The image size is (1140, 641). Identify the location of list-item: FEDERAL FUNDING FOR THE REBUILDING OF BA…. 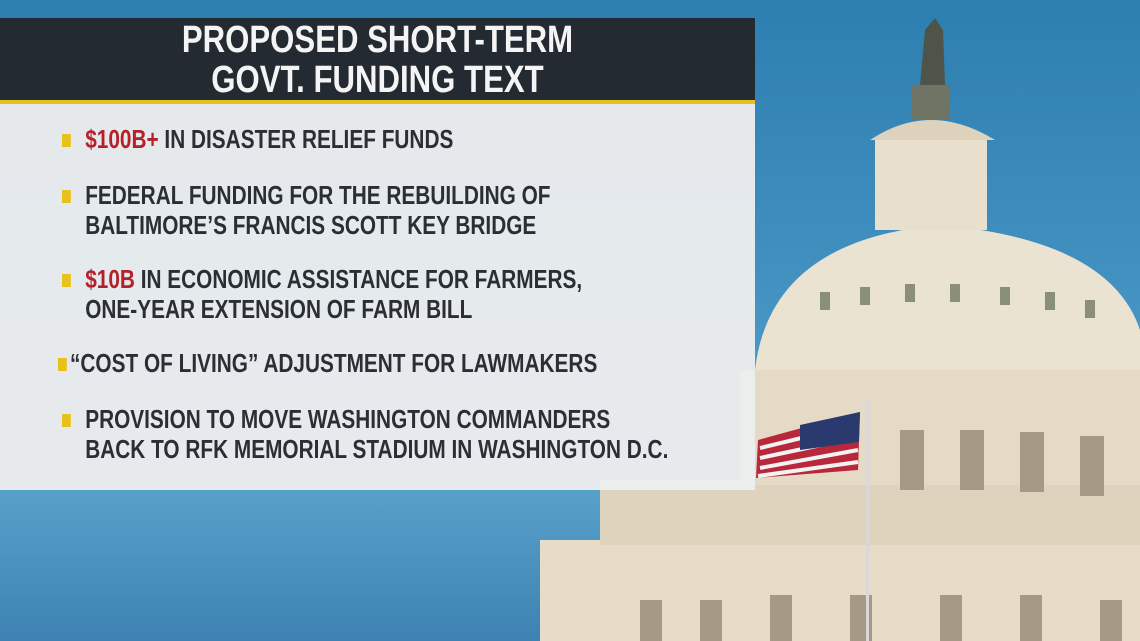
(306, 210).